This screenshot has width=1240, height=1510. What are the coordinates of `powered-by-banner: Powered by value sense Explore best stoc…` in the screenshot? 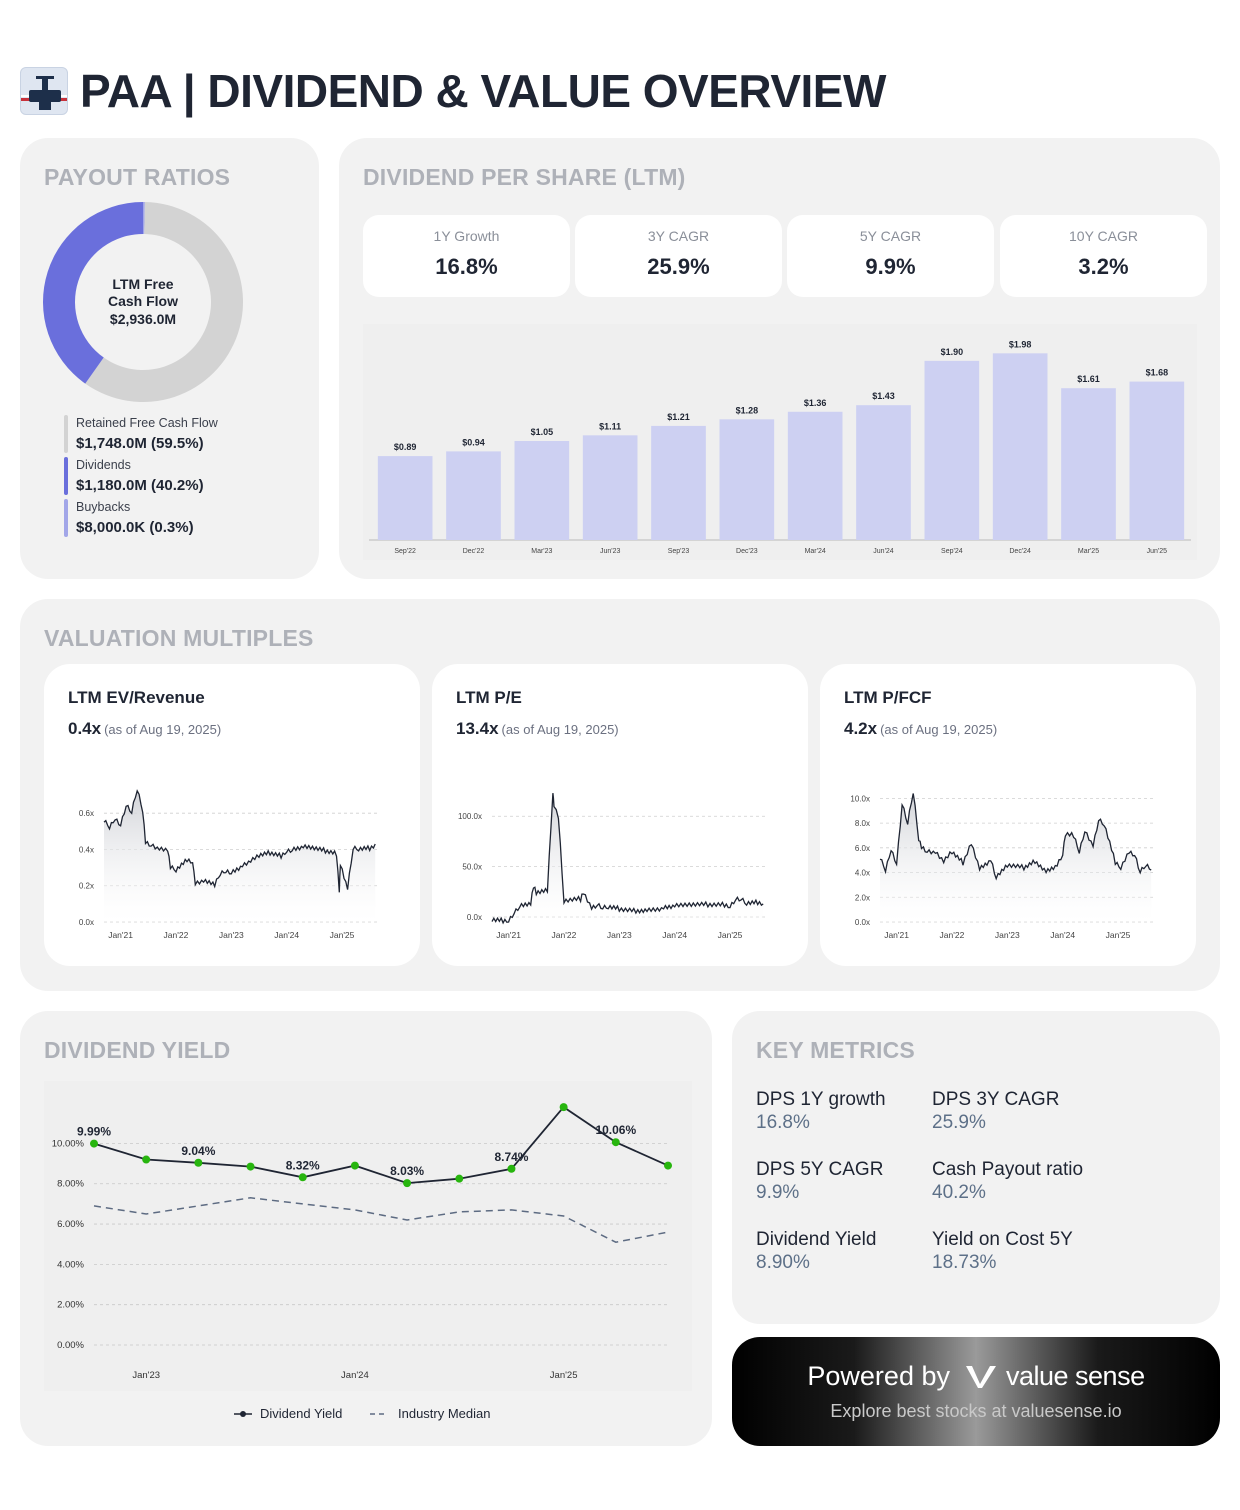 It's located at (976, 1391).